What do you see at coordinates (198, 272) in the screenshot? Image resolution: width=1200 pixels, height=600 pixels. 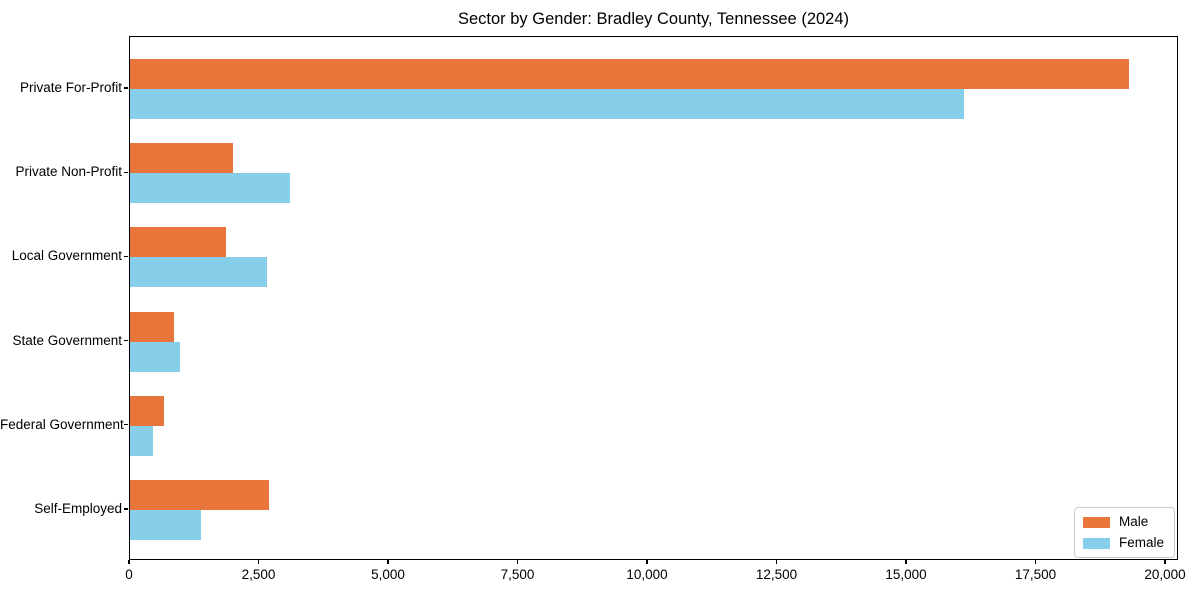 I see `bar-female-local-government` at bounding box center [198, 272].